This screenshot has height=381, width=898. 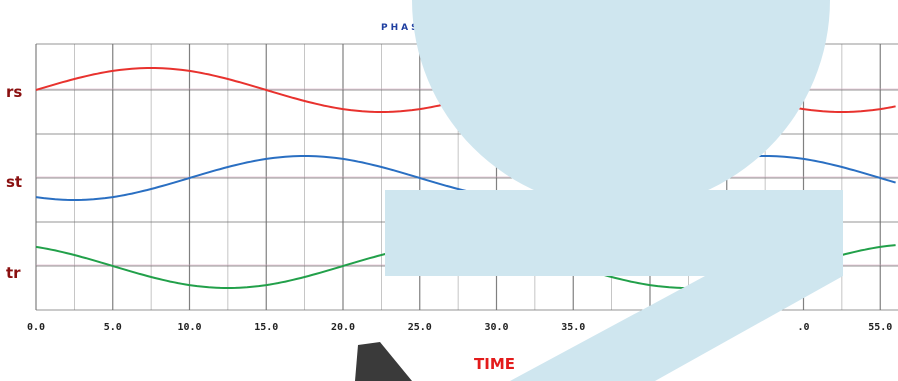 What do you see at coordinates (13, 273) in the screenshot?
I see `series-label-tr: tr` at bounding box center [13, 273].